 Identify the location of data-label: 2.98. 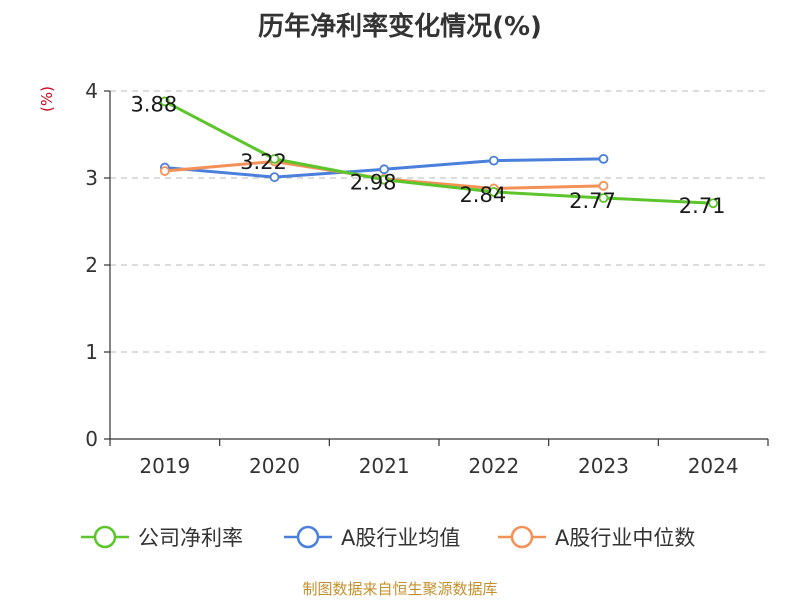
(373, 183).